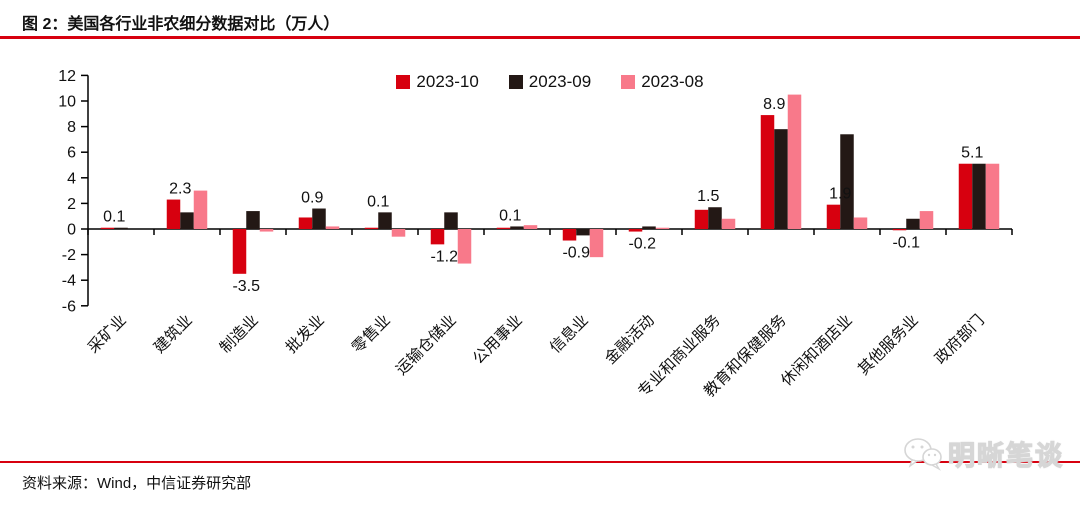  Describe the element at coordinates (253, 220) in the screenshot. I see `bar-2023-09-制造业` at that location.